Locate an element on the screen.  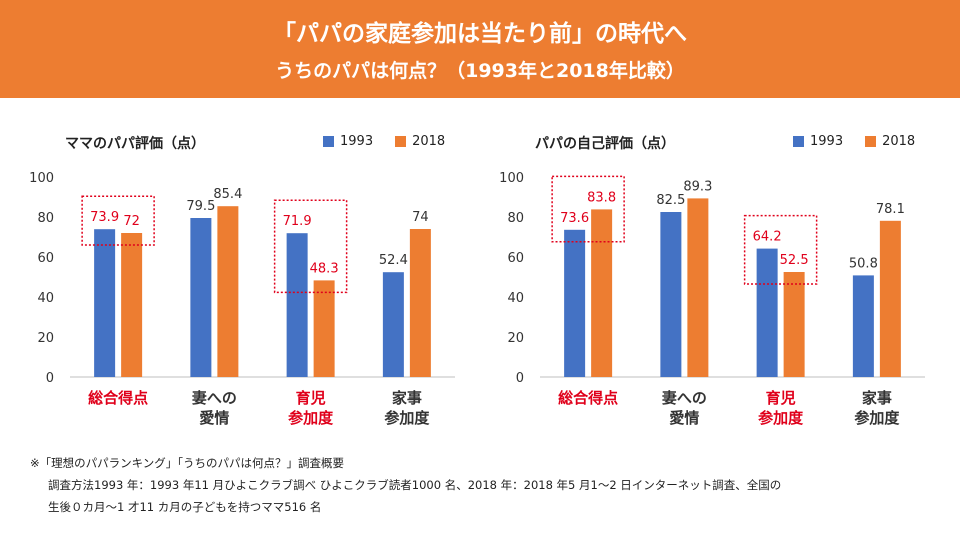
data-label-1993: 71.9 is located at coordinates (297, 221).